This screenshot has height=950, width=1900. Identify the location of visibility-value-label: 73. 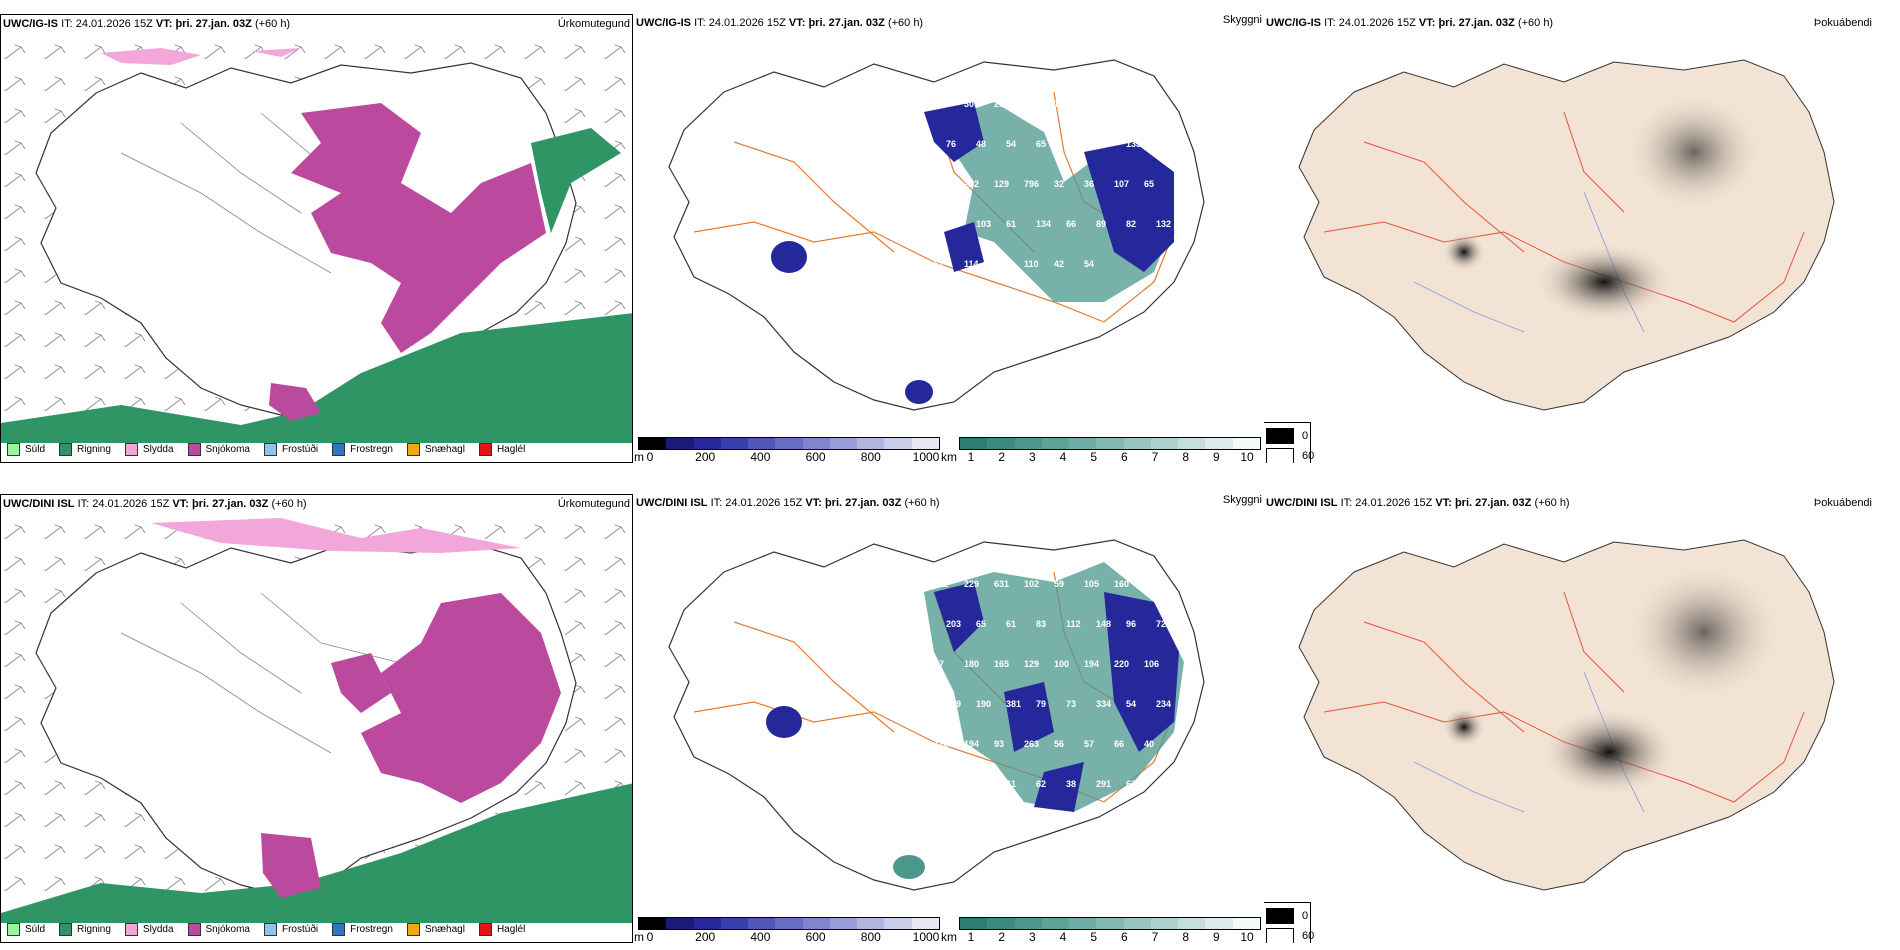
(1071, 704).